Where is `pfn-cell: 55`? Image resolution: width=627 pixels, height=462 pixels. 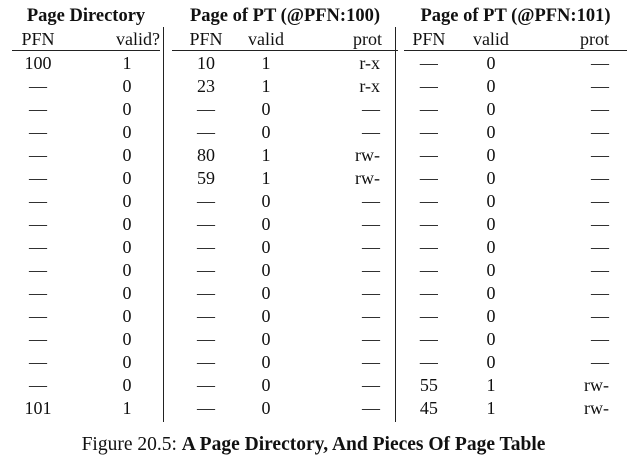
pfn-cell: 55 is located at coordinates (428, 385).